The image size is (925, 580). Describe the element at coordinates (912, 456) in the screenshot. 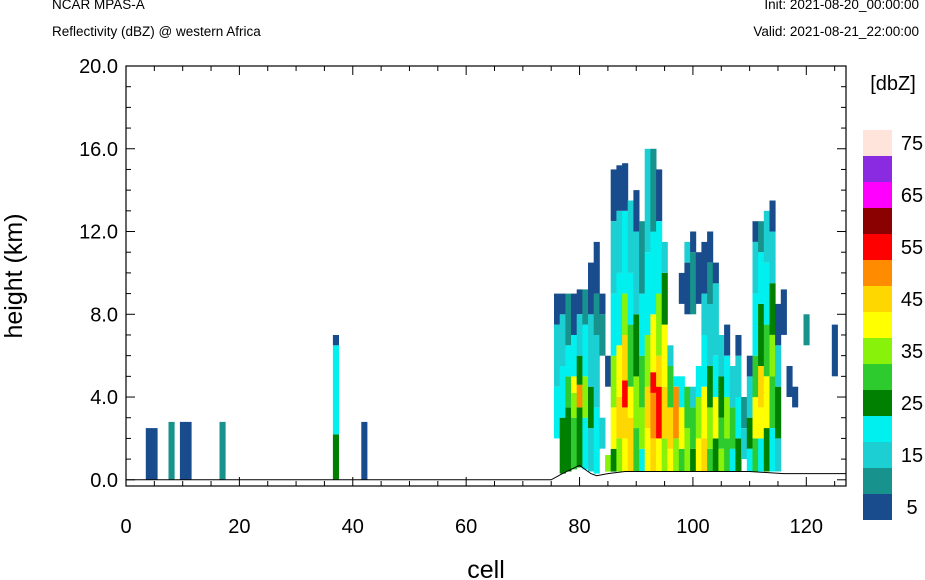

I see `colorbar-label: 15` at that location.